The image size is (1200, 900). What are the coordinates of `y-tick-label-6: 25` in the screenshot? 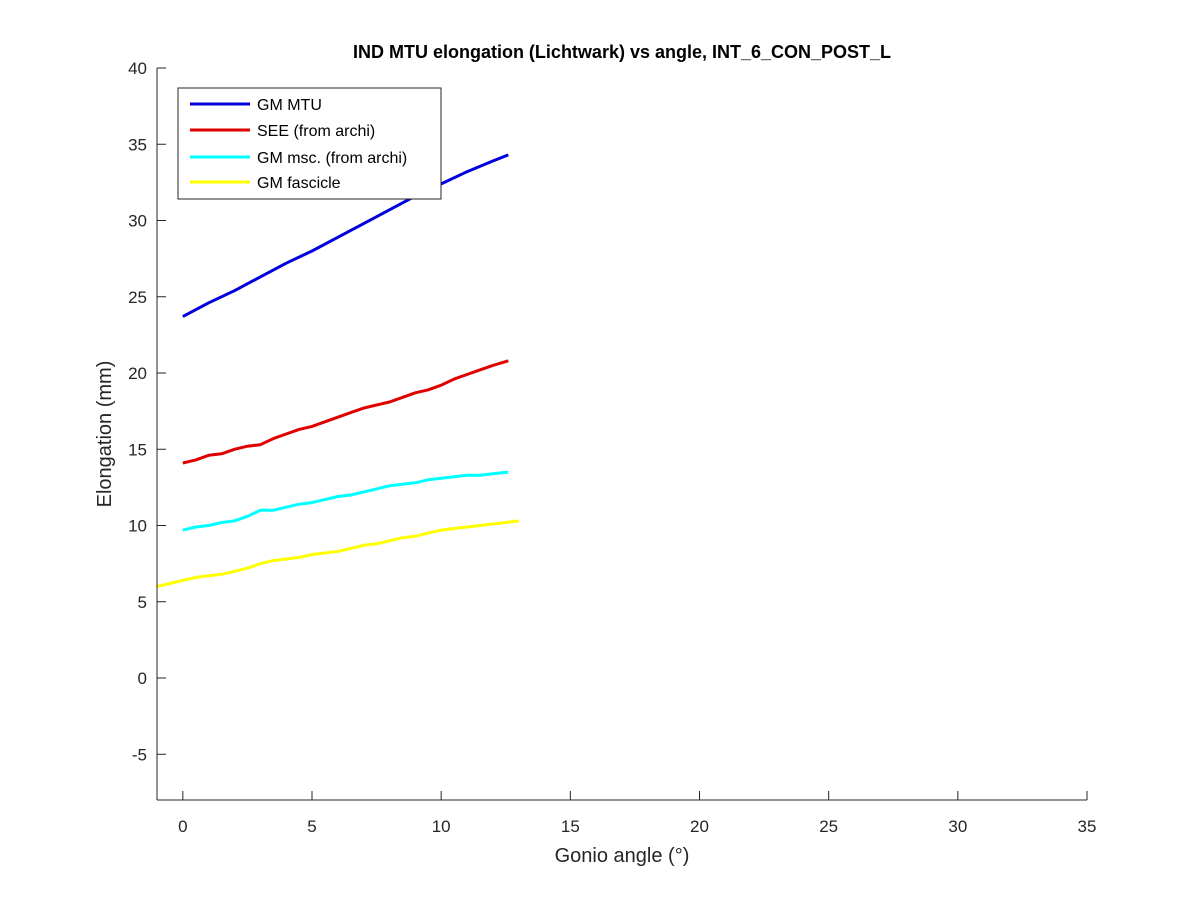 It's located at (137, 297).